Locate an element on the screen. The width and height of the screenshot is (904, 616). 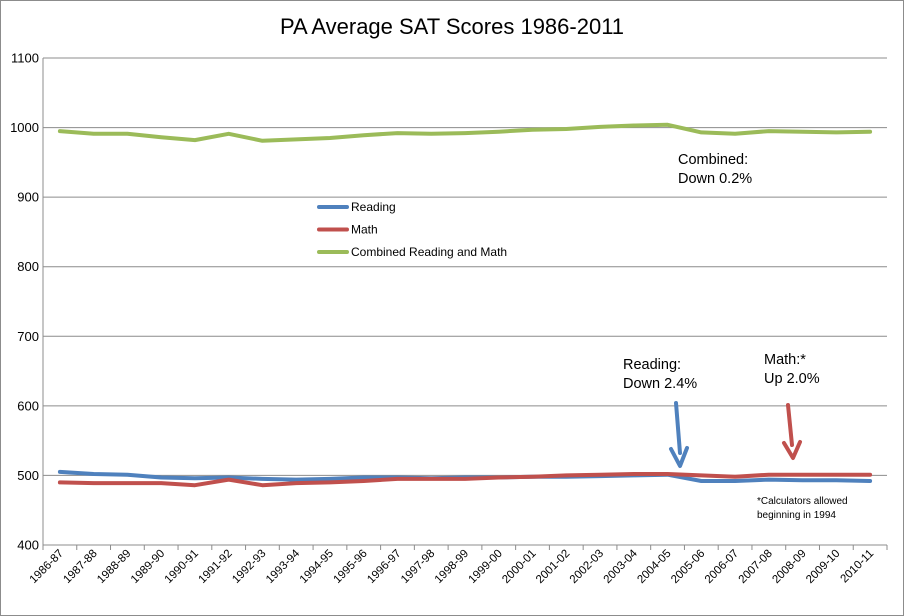
x-tick-label: 2001-02 is located at coordinates (553, 567).